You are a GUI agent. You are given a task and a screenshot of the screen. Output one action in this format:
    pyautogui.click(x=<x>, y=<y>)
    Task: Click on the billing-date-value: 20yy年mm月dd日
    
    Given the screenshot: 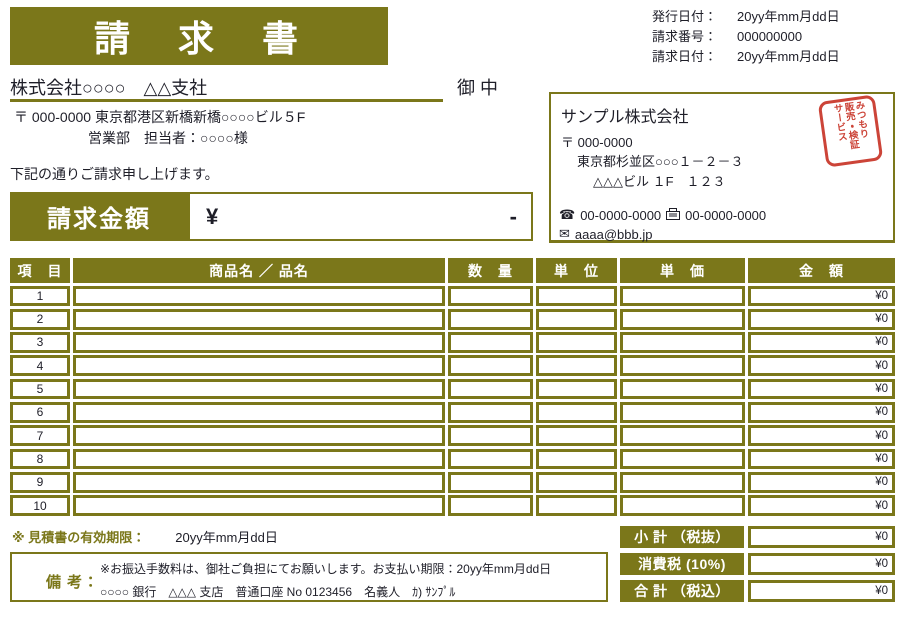 What is the action you would take?
    pyautogui.click(x=788, y=56)
    